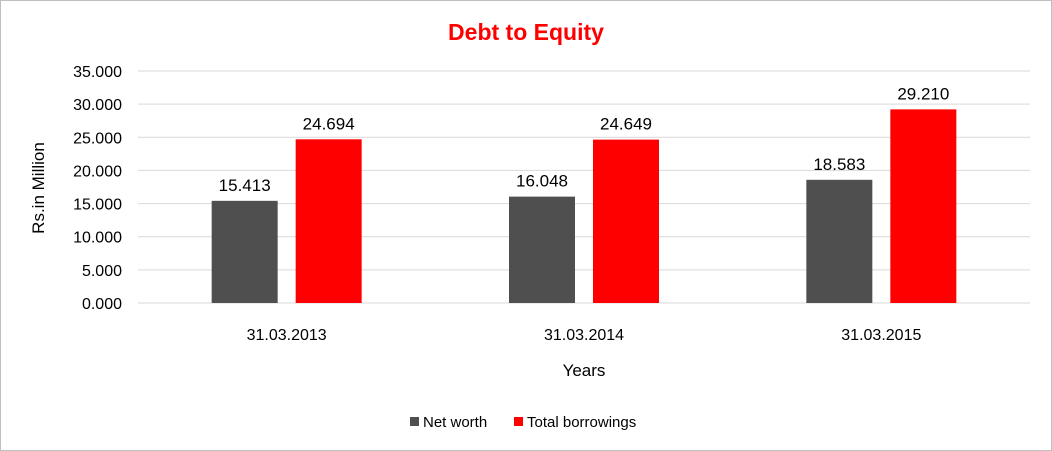 The height and width of the screenshot is (451, 1052). I want to click on data-label: 18.583, so click(839, 164).